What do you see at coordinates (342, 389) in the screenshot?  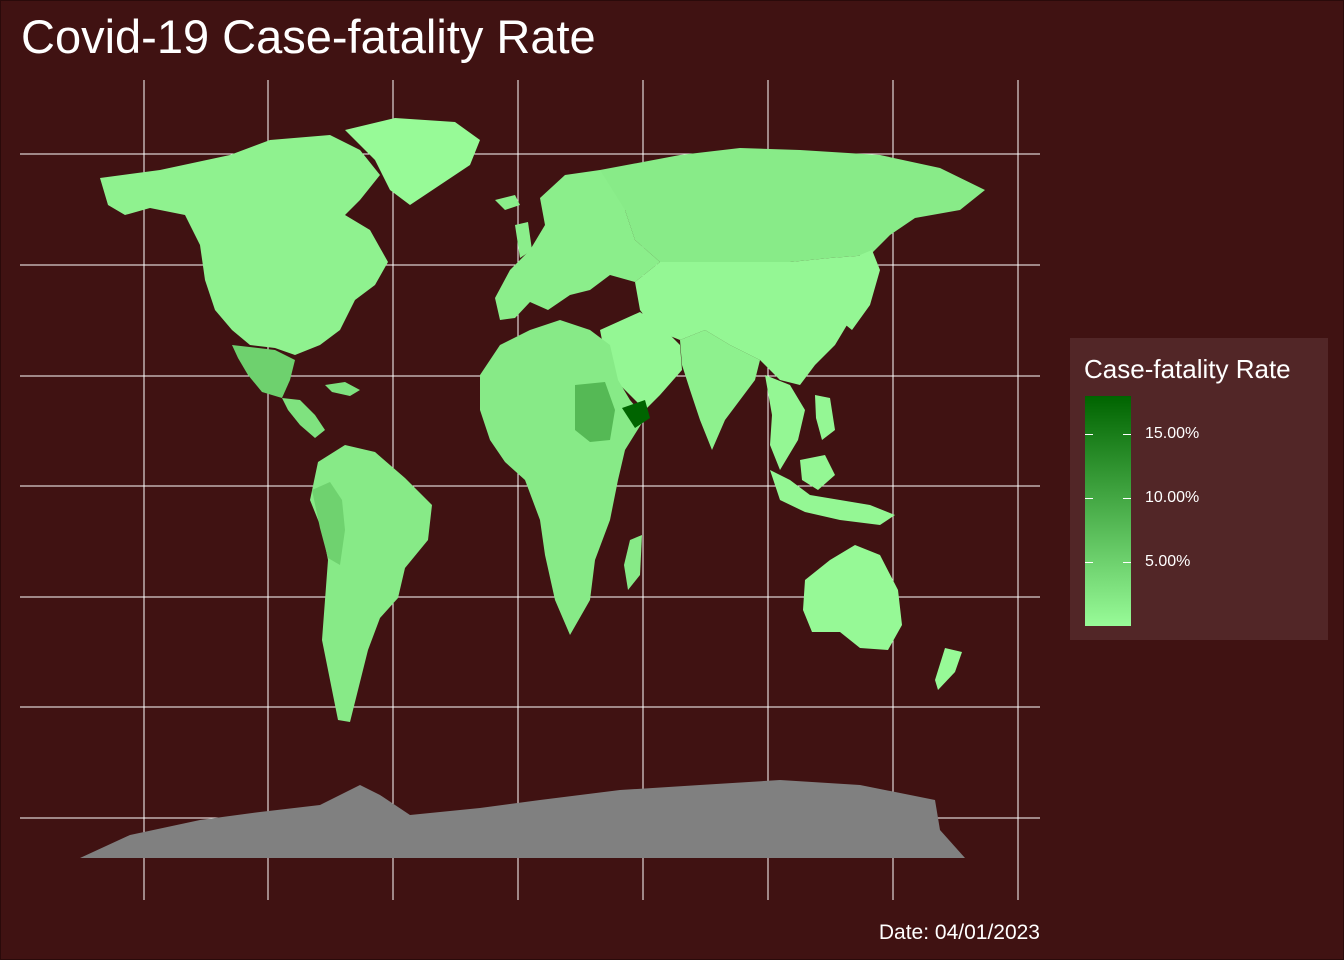 I see `region-caribbean` at bounding box center [342, 389].